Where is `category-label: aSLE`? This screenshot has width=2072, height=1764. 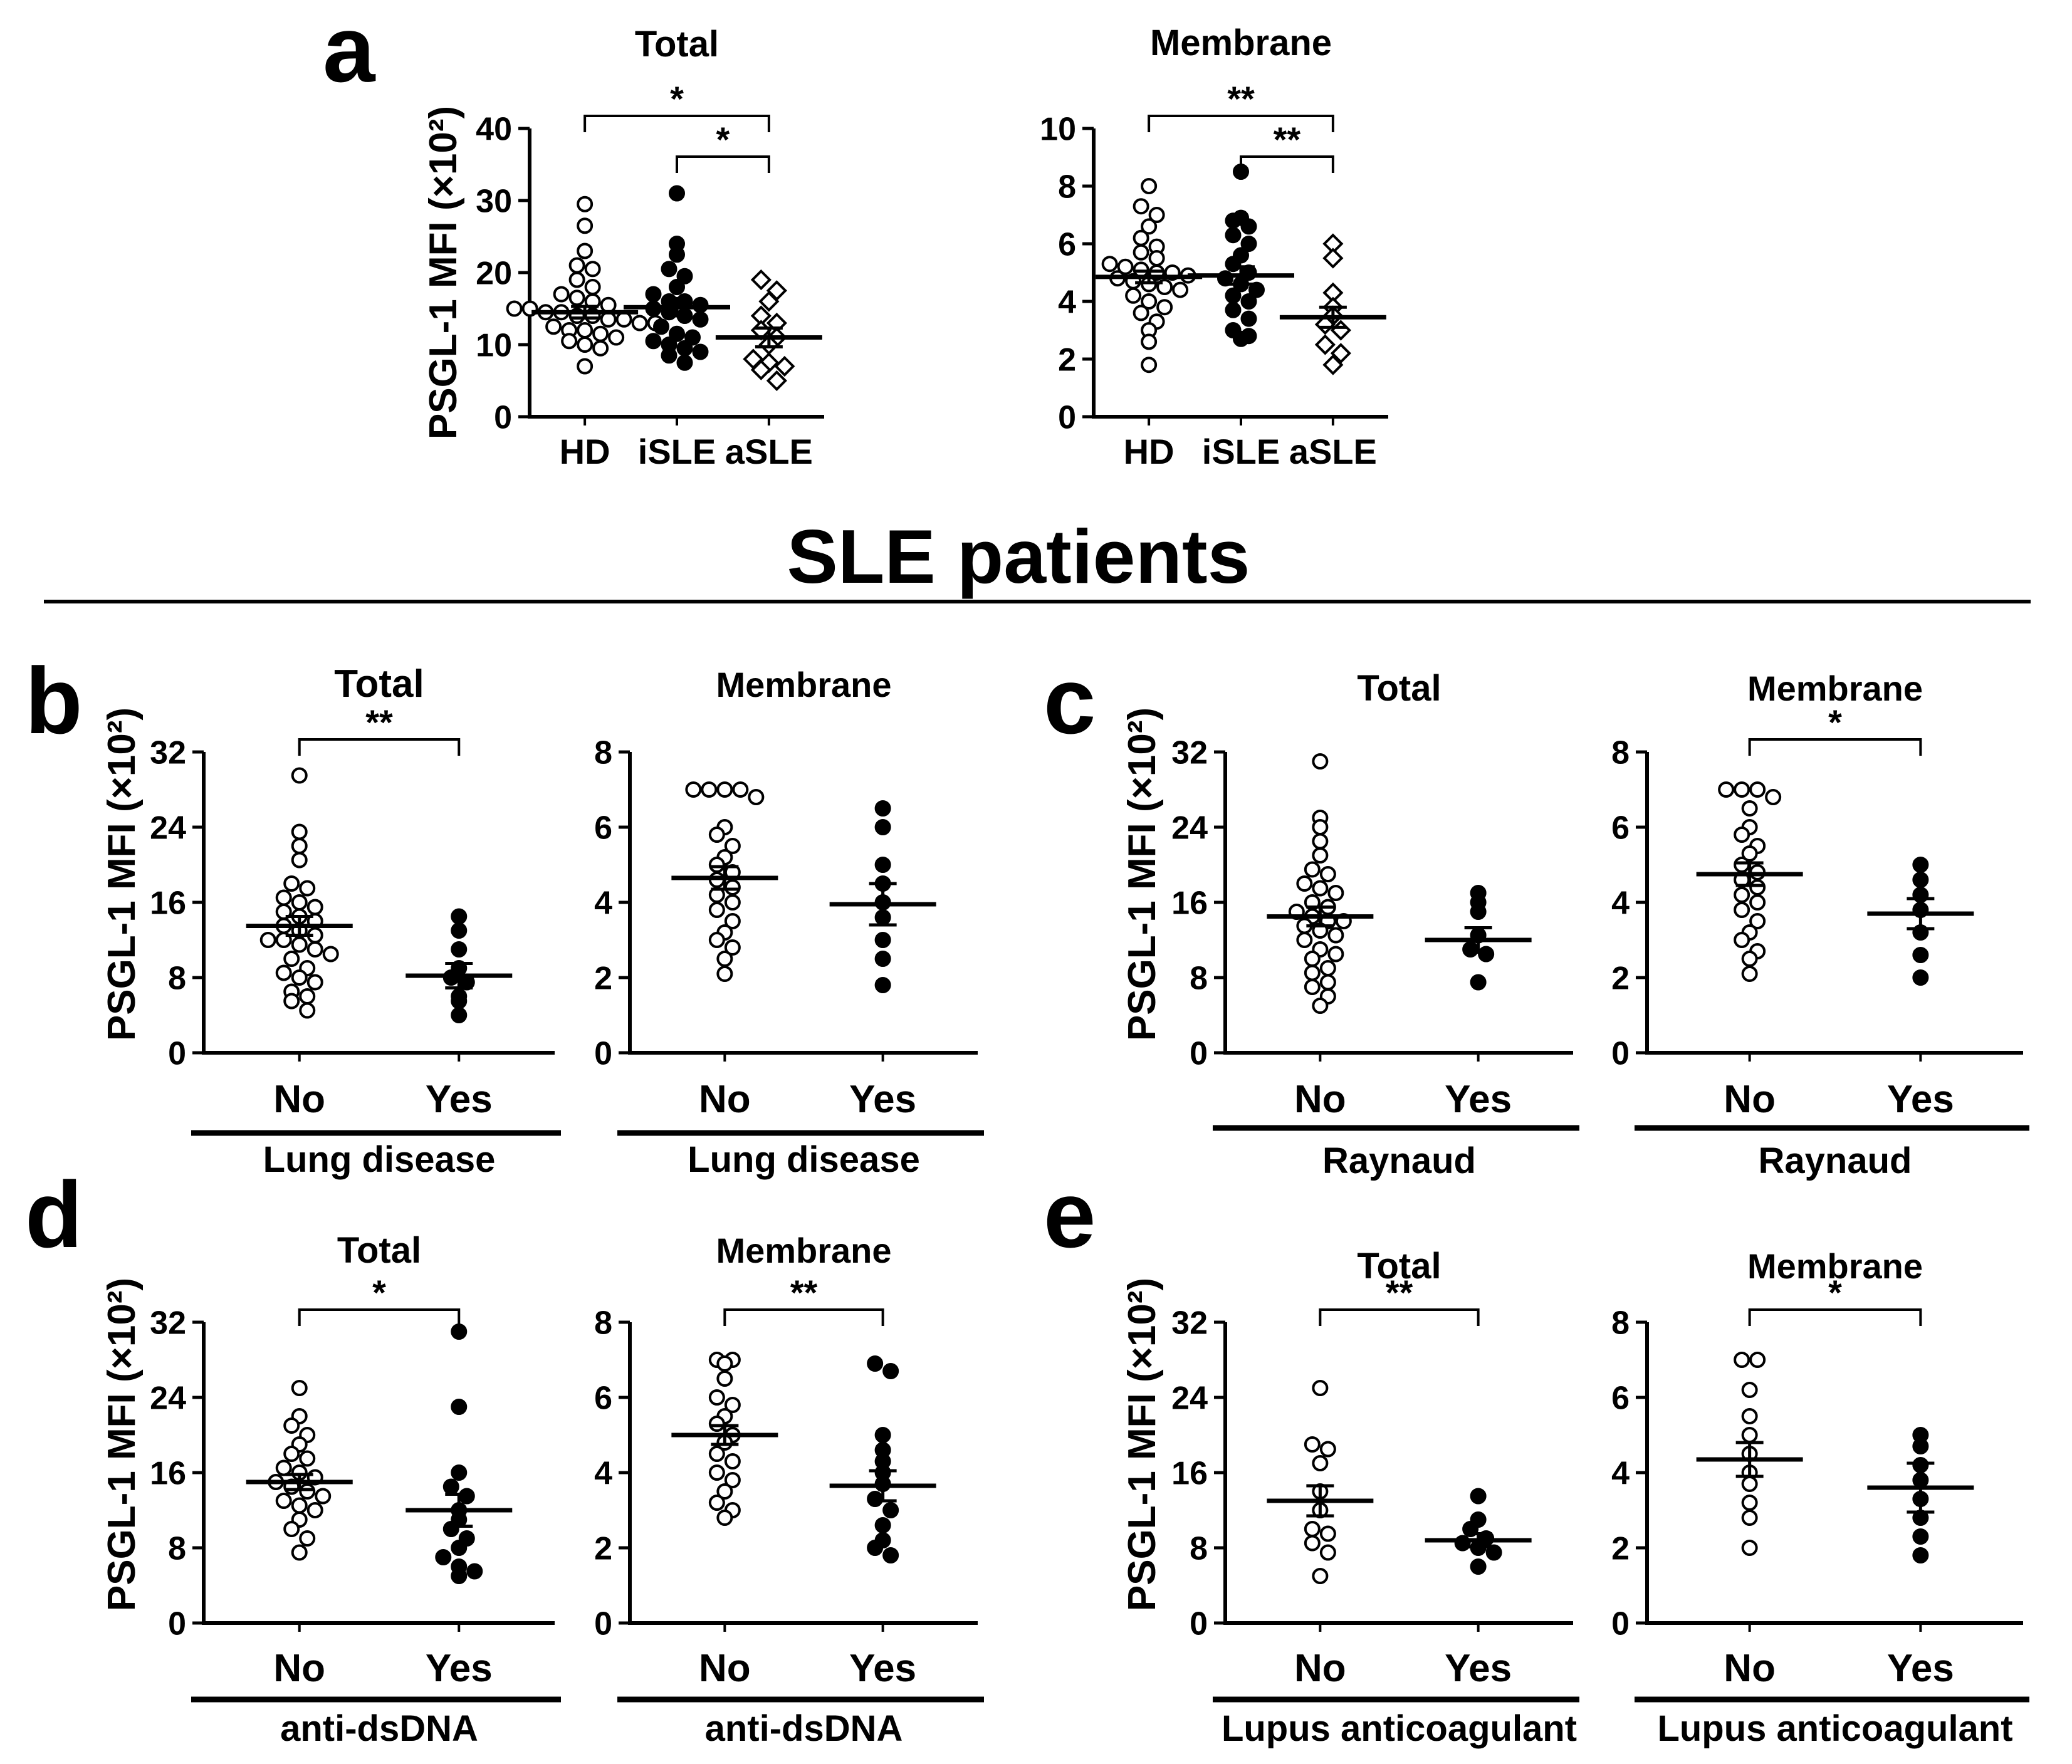
category-label: aSLE is located at coordinates (769, 451).